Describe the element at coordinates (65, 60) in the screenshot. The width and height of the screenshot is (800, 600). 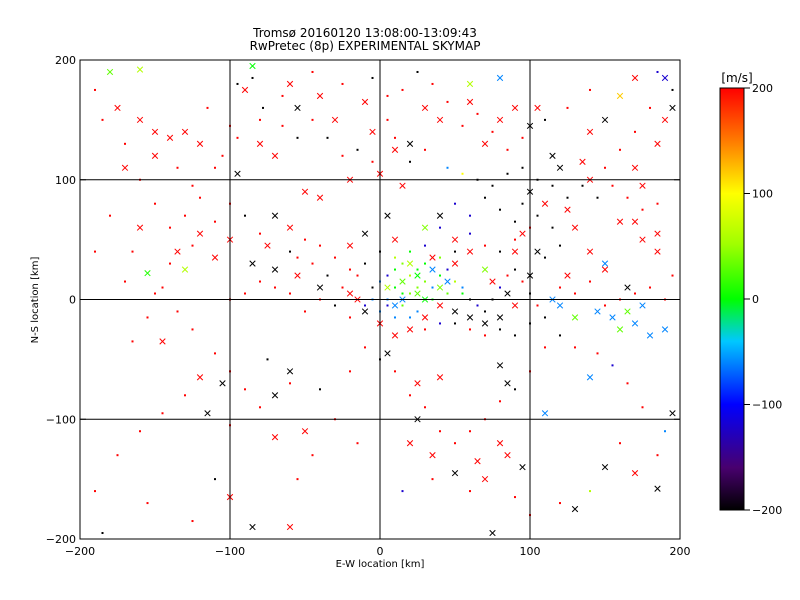
I see `y-tick-label: 200` at that location.